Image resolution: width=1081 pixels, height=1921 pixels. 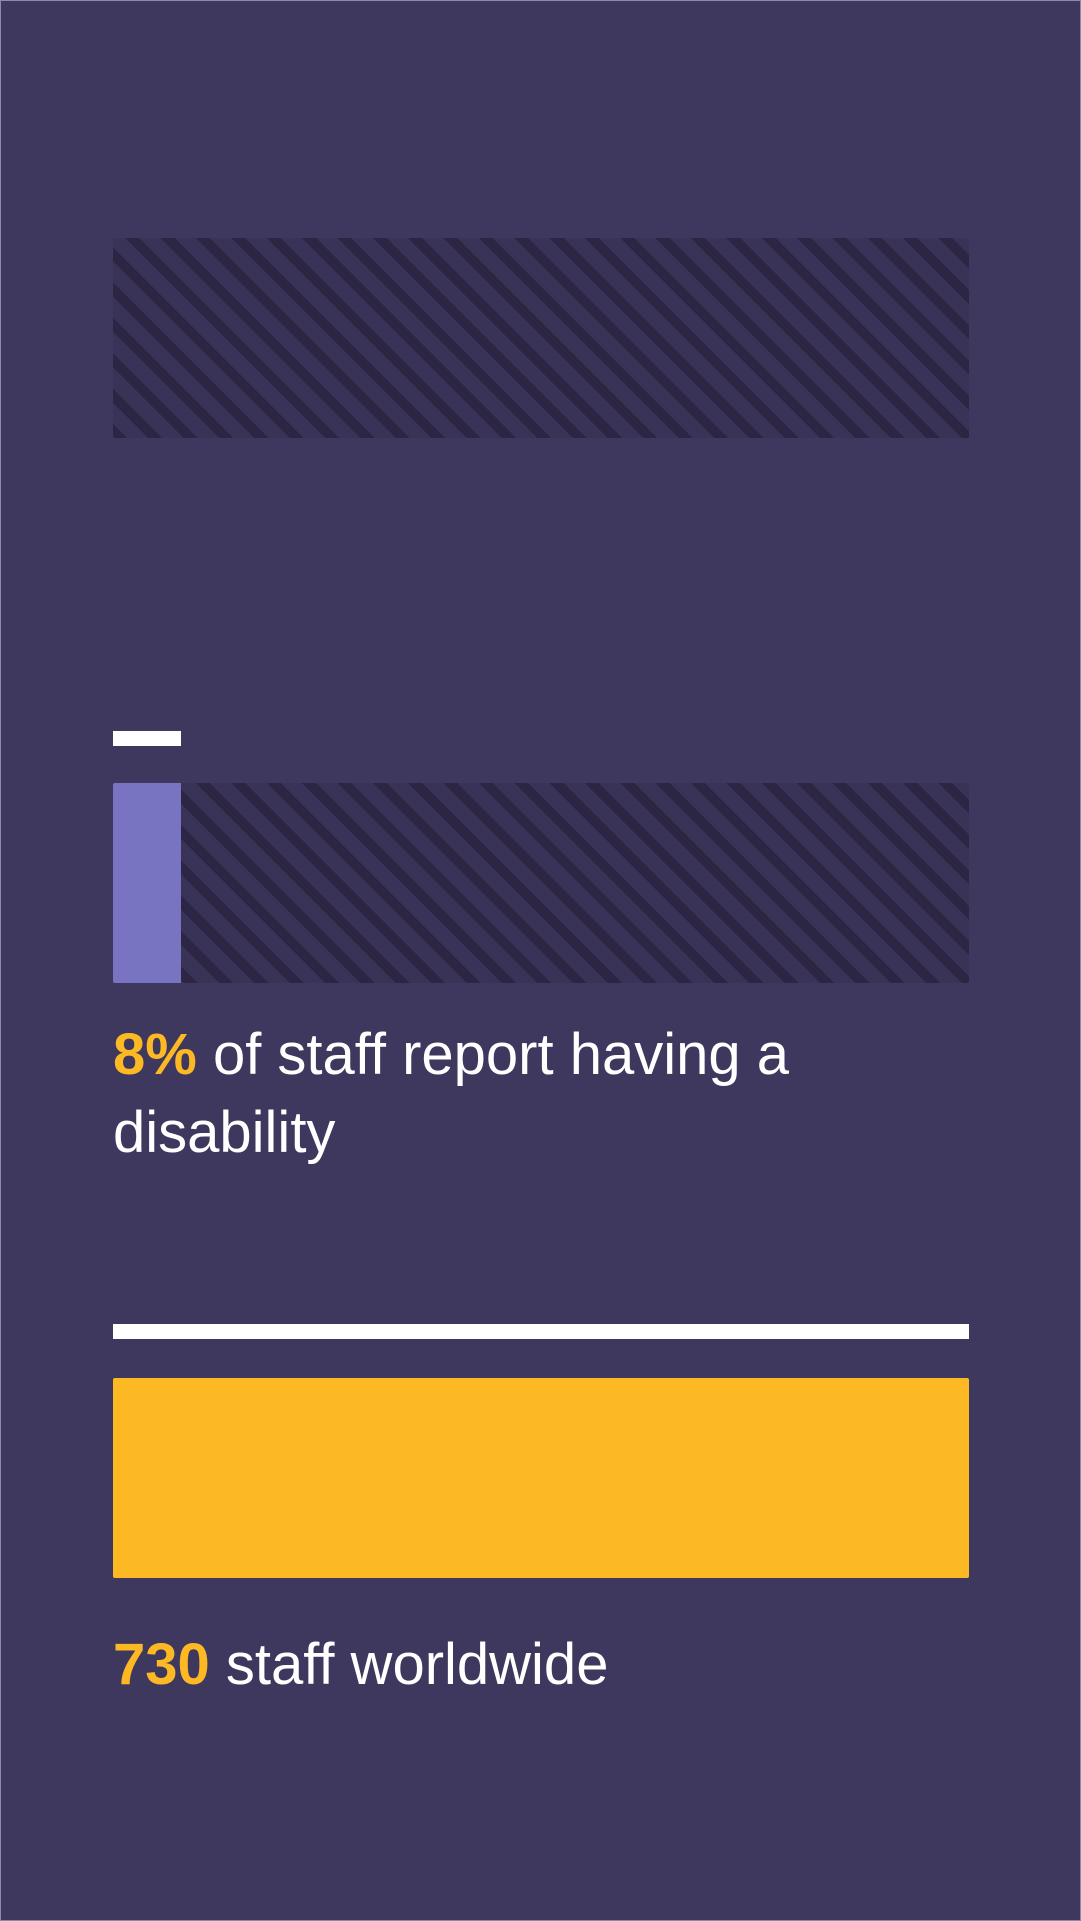 I want to click on stat-caption-2: 8% of staff report having a disability, so click(x=543, y=1094).